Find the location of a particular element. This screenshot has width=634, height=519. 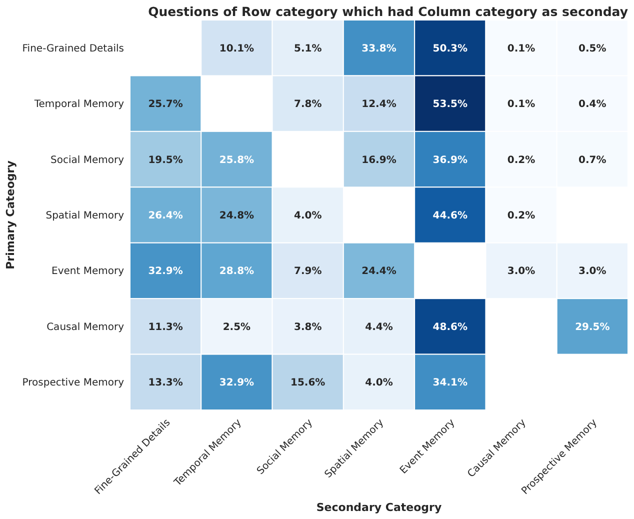

data-label: 7.8% is located at coordinates (308, 104).